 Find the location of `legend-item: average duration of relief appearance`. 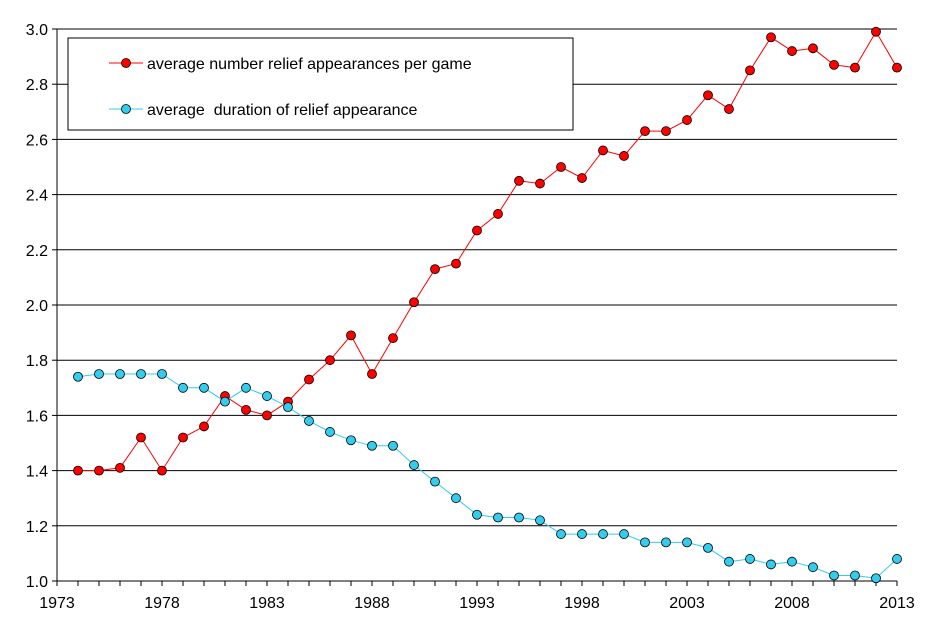

legend-item: average duration of relief appearance is located at coordinates (263, 110).